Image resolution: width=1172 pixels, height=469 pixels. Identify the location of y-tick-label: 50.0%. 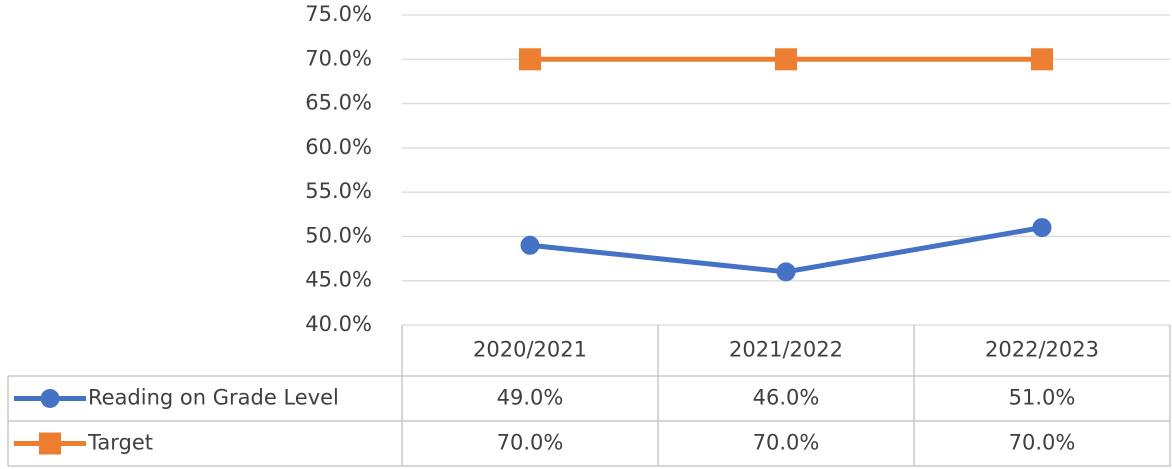
(338, 235).